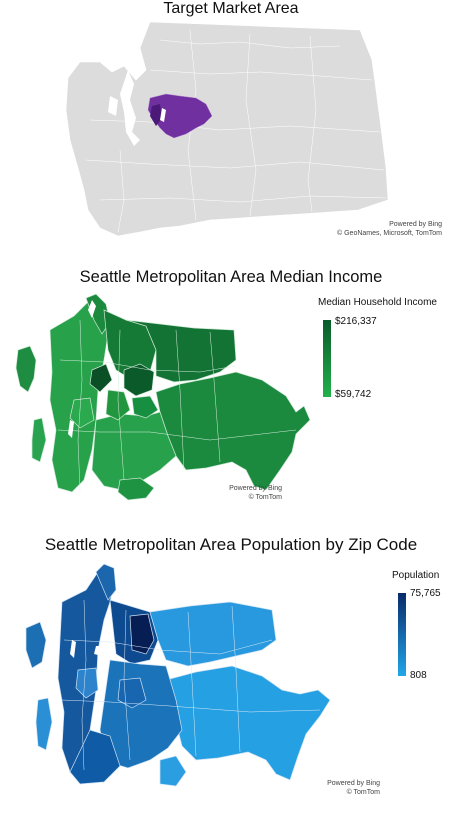 The height and width of the screenshot is (815, 462). Describe the element at coordinates (231, 8) in the screenshot. I see `target-map-title: Target Market Area` at that location.